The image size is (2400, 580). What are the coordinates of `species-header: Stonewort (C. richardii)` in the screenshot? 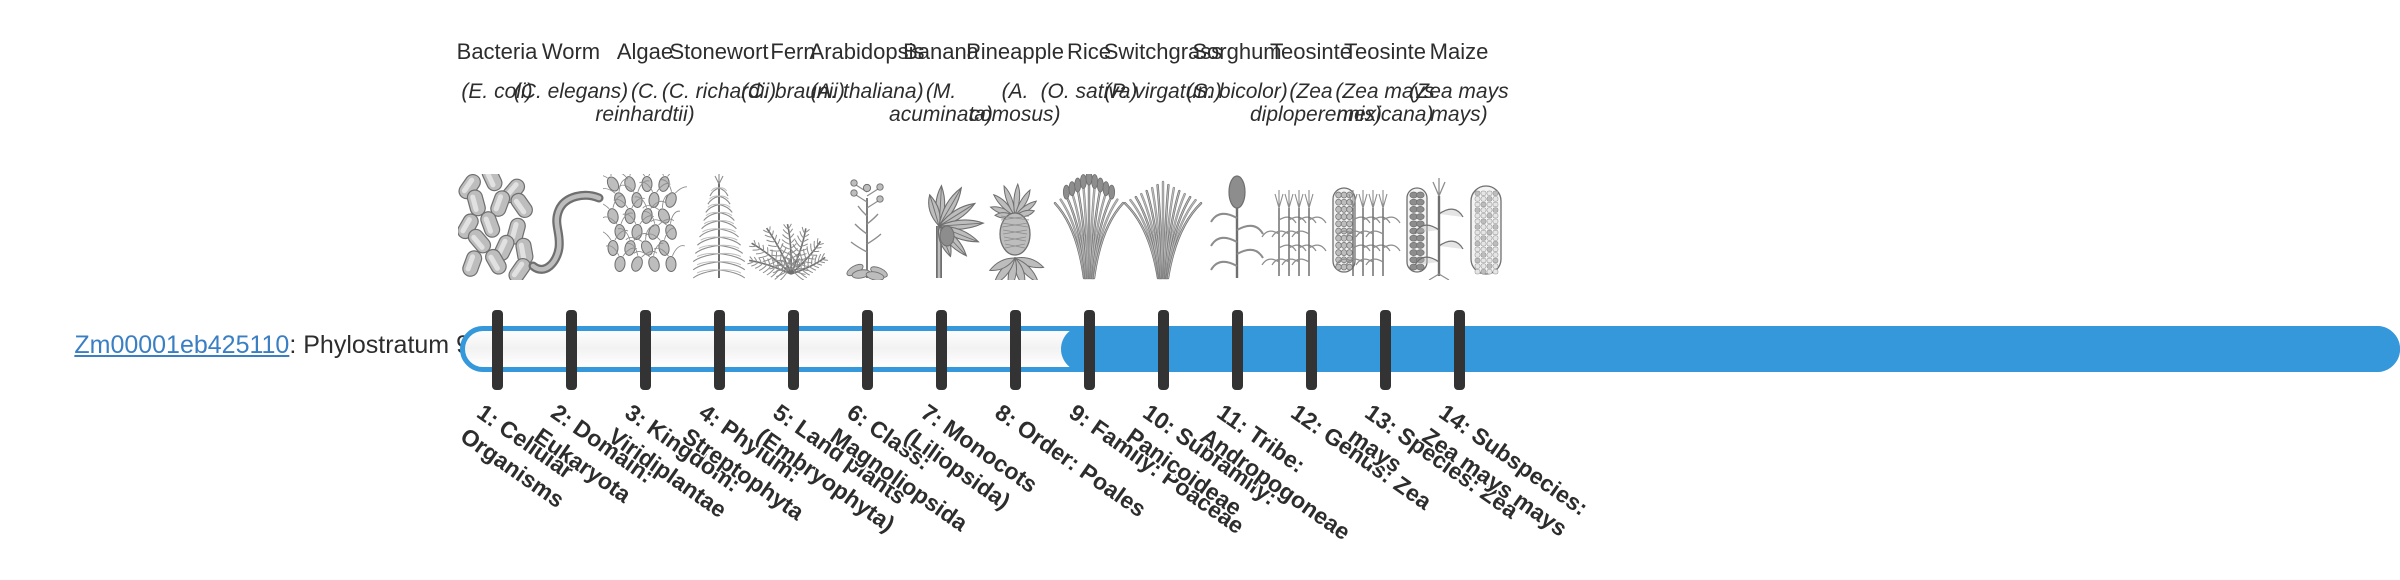 It's located at (719, 70).